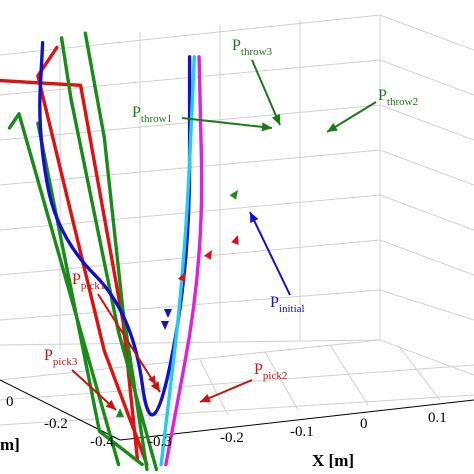 This screenshot has height=474, width=474. What do you see at coordinates (10, 402) in the screenshot?
I see `y-tick-label: 0` at bounding box center [10, 402].